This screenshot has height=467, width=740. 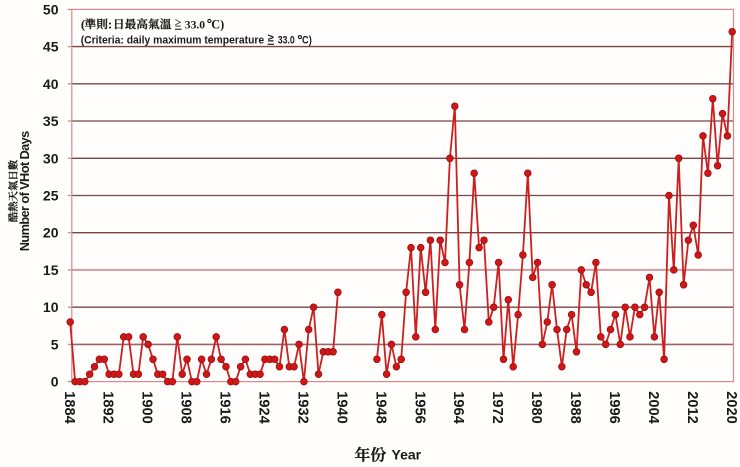 I want to click on svg-text: 20, so click(x=51, y=233).